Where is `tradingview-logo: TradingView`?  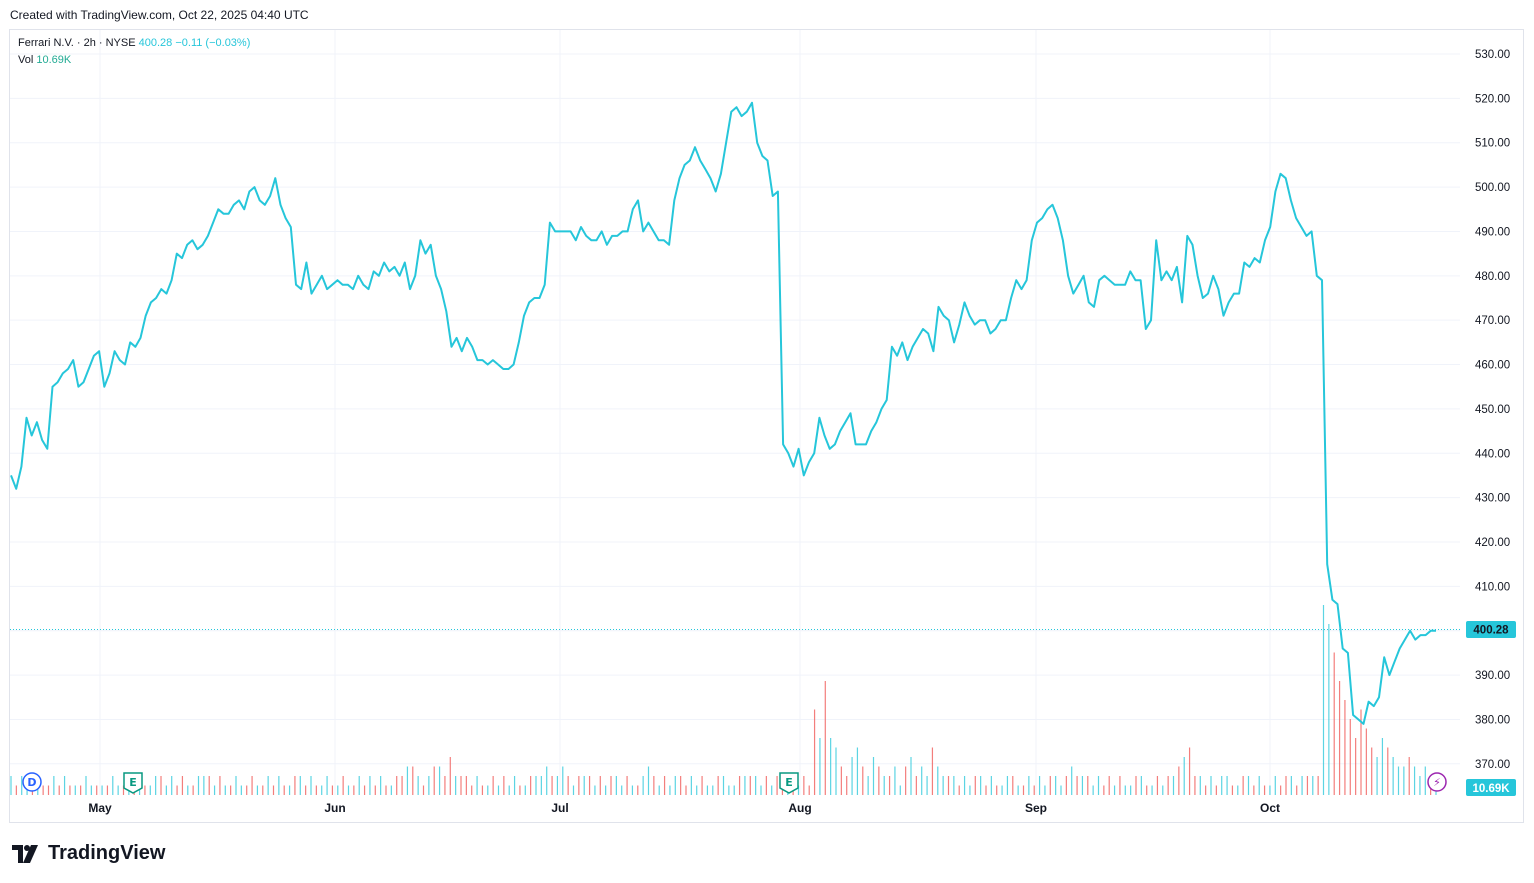 tradingview-logo: TradingView is located at coordinates (88, 853).